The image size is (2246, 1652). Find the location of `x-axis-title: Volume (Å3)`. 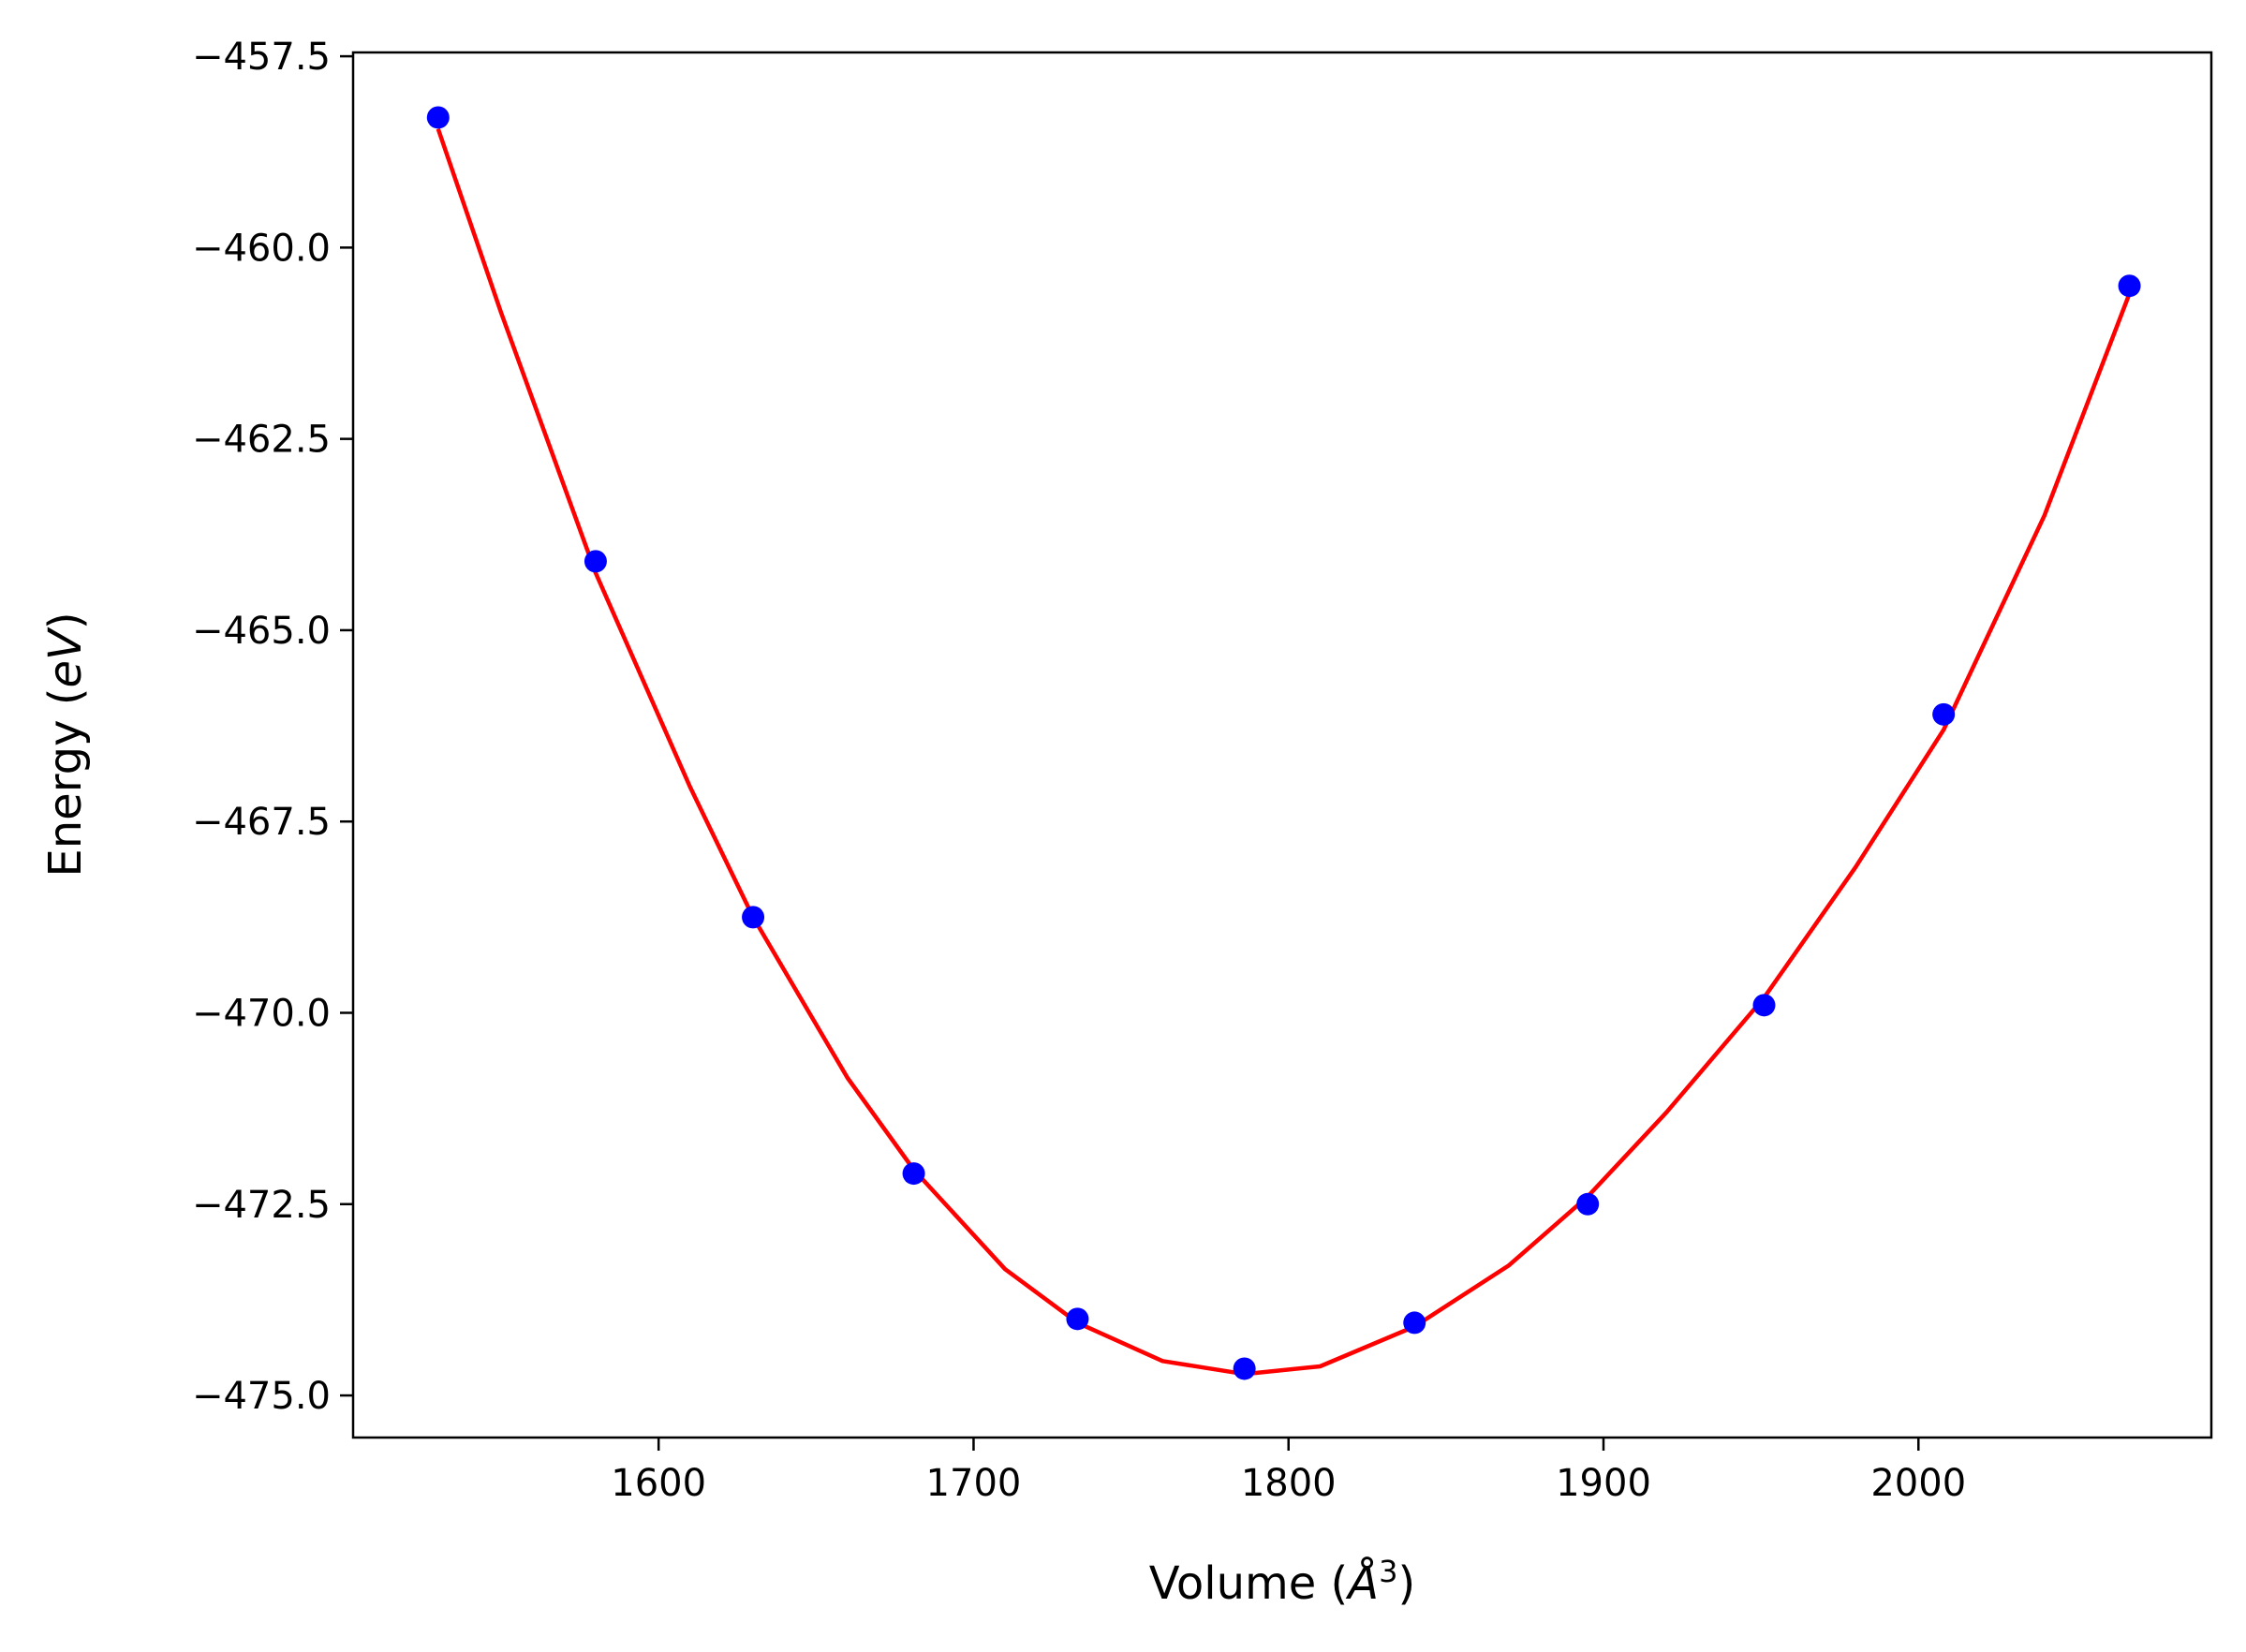

x-axis-title: Volume (Å3) is located at coordinates (1282, 1582).